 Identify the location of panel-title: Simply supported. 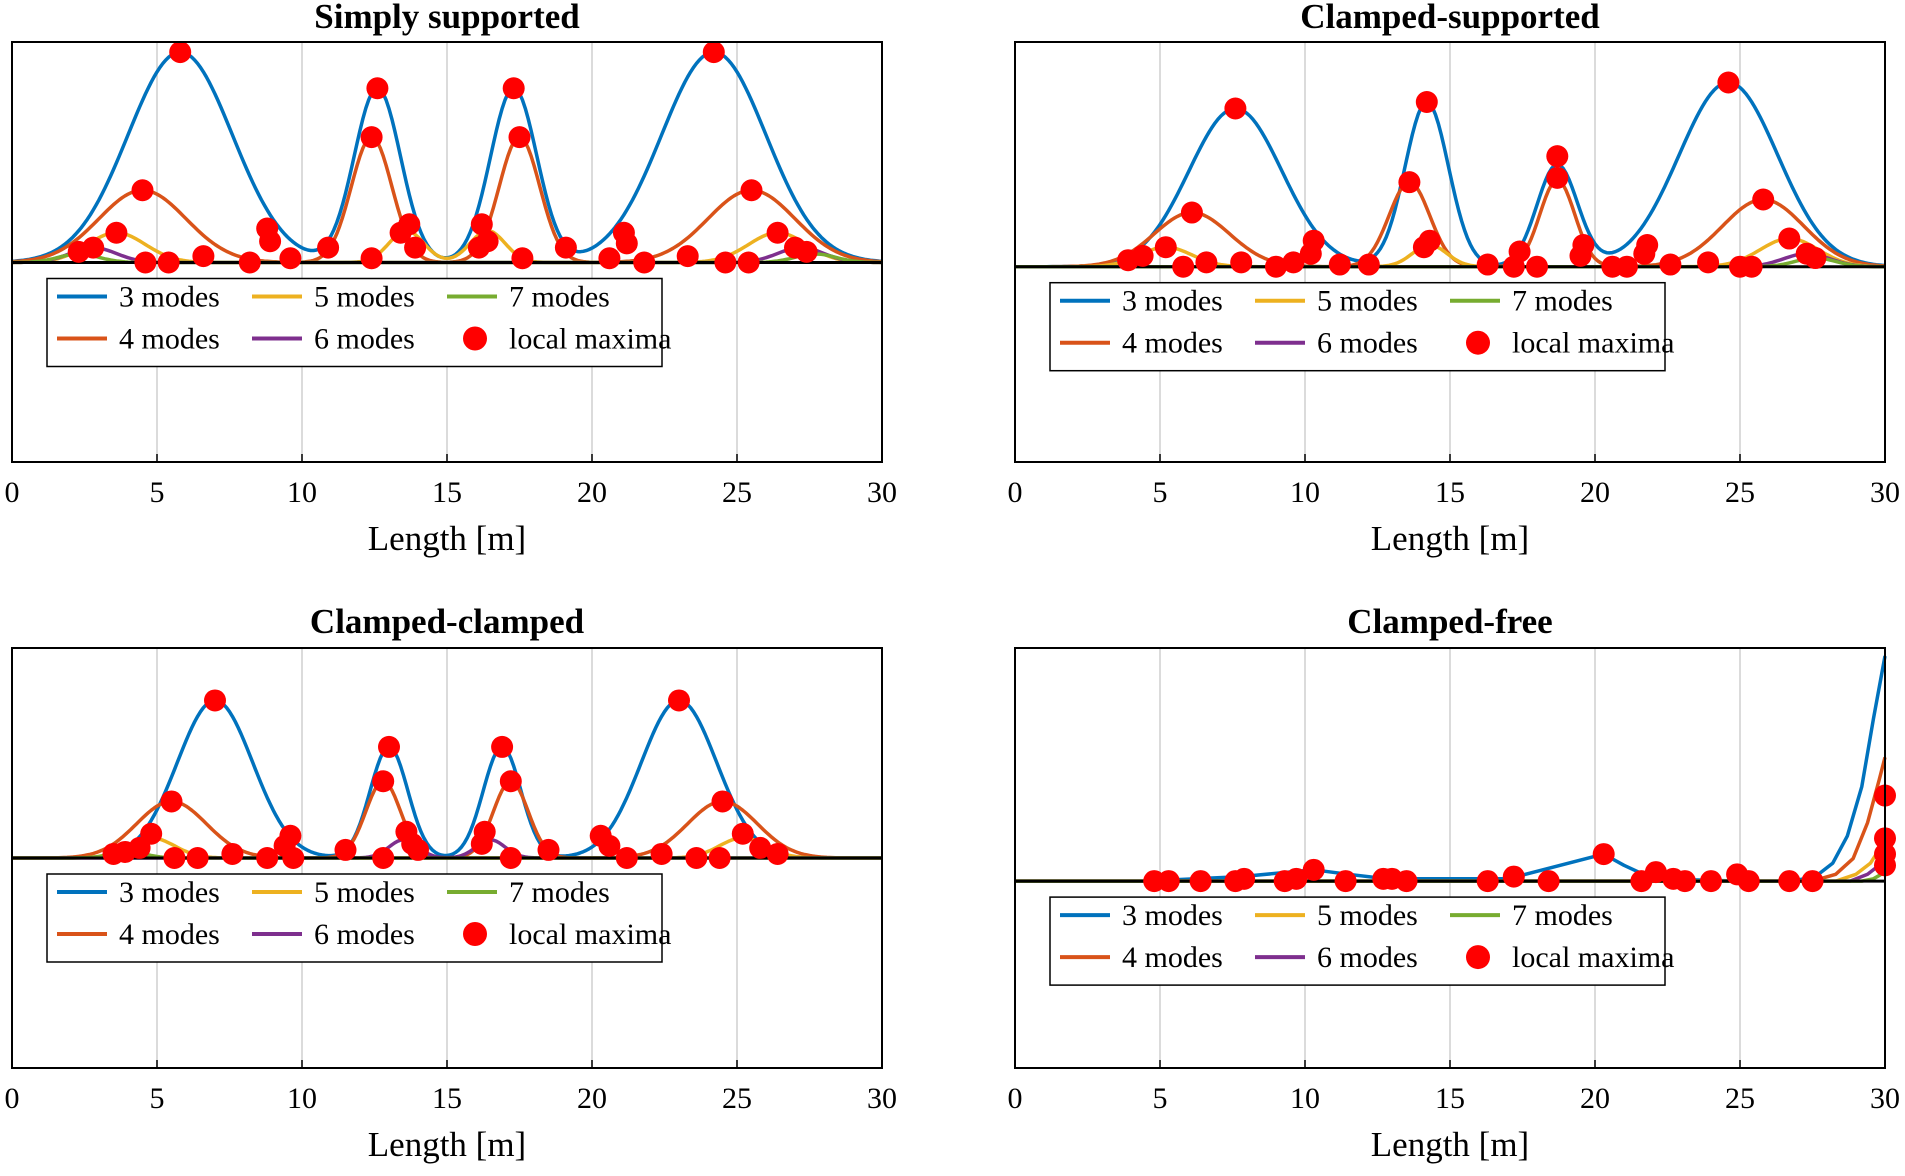
(447, 18).